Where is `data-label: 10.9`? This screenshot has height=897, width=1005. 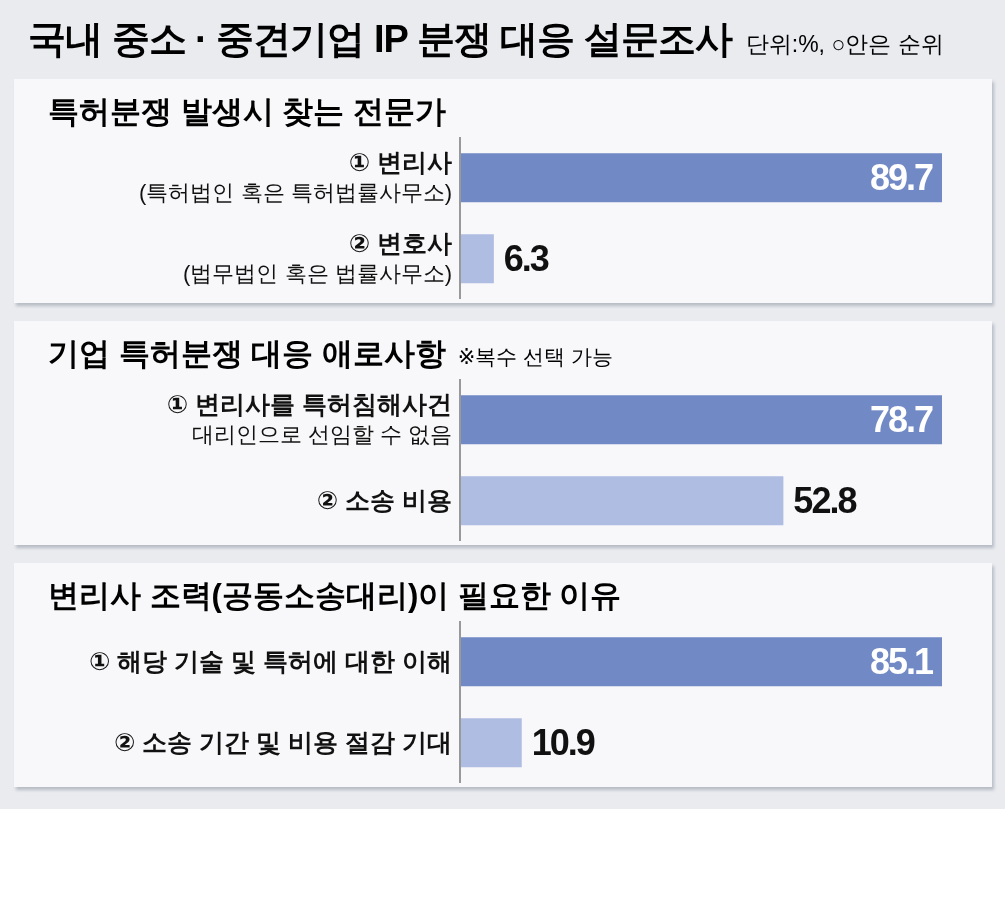 data-label: 10.9 is located at coordinates (563, 743).